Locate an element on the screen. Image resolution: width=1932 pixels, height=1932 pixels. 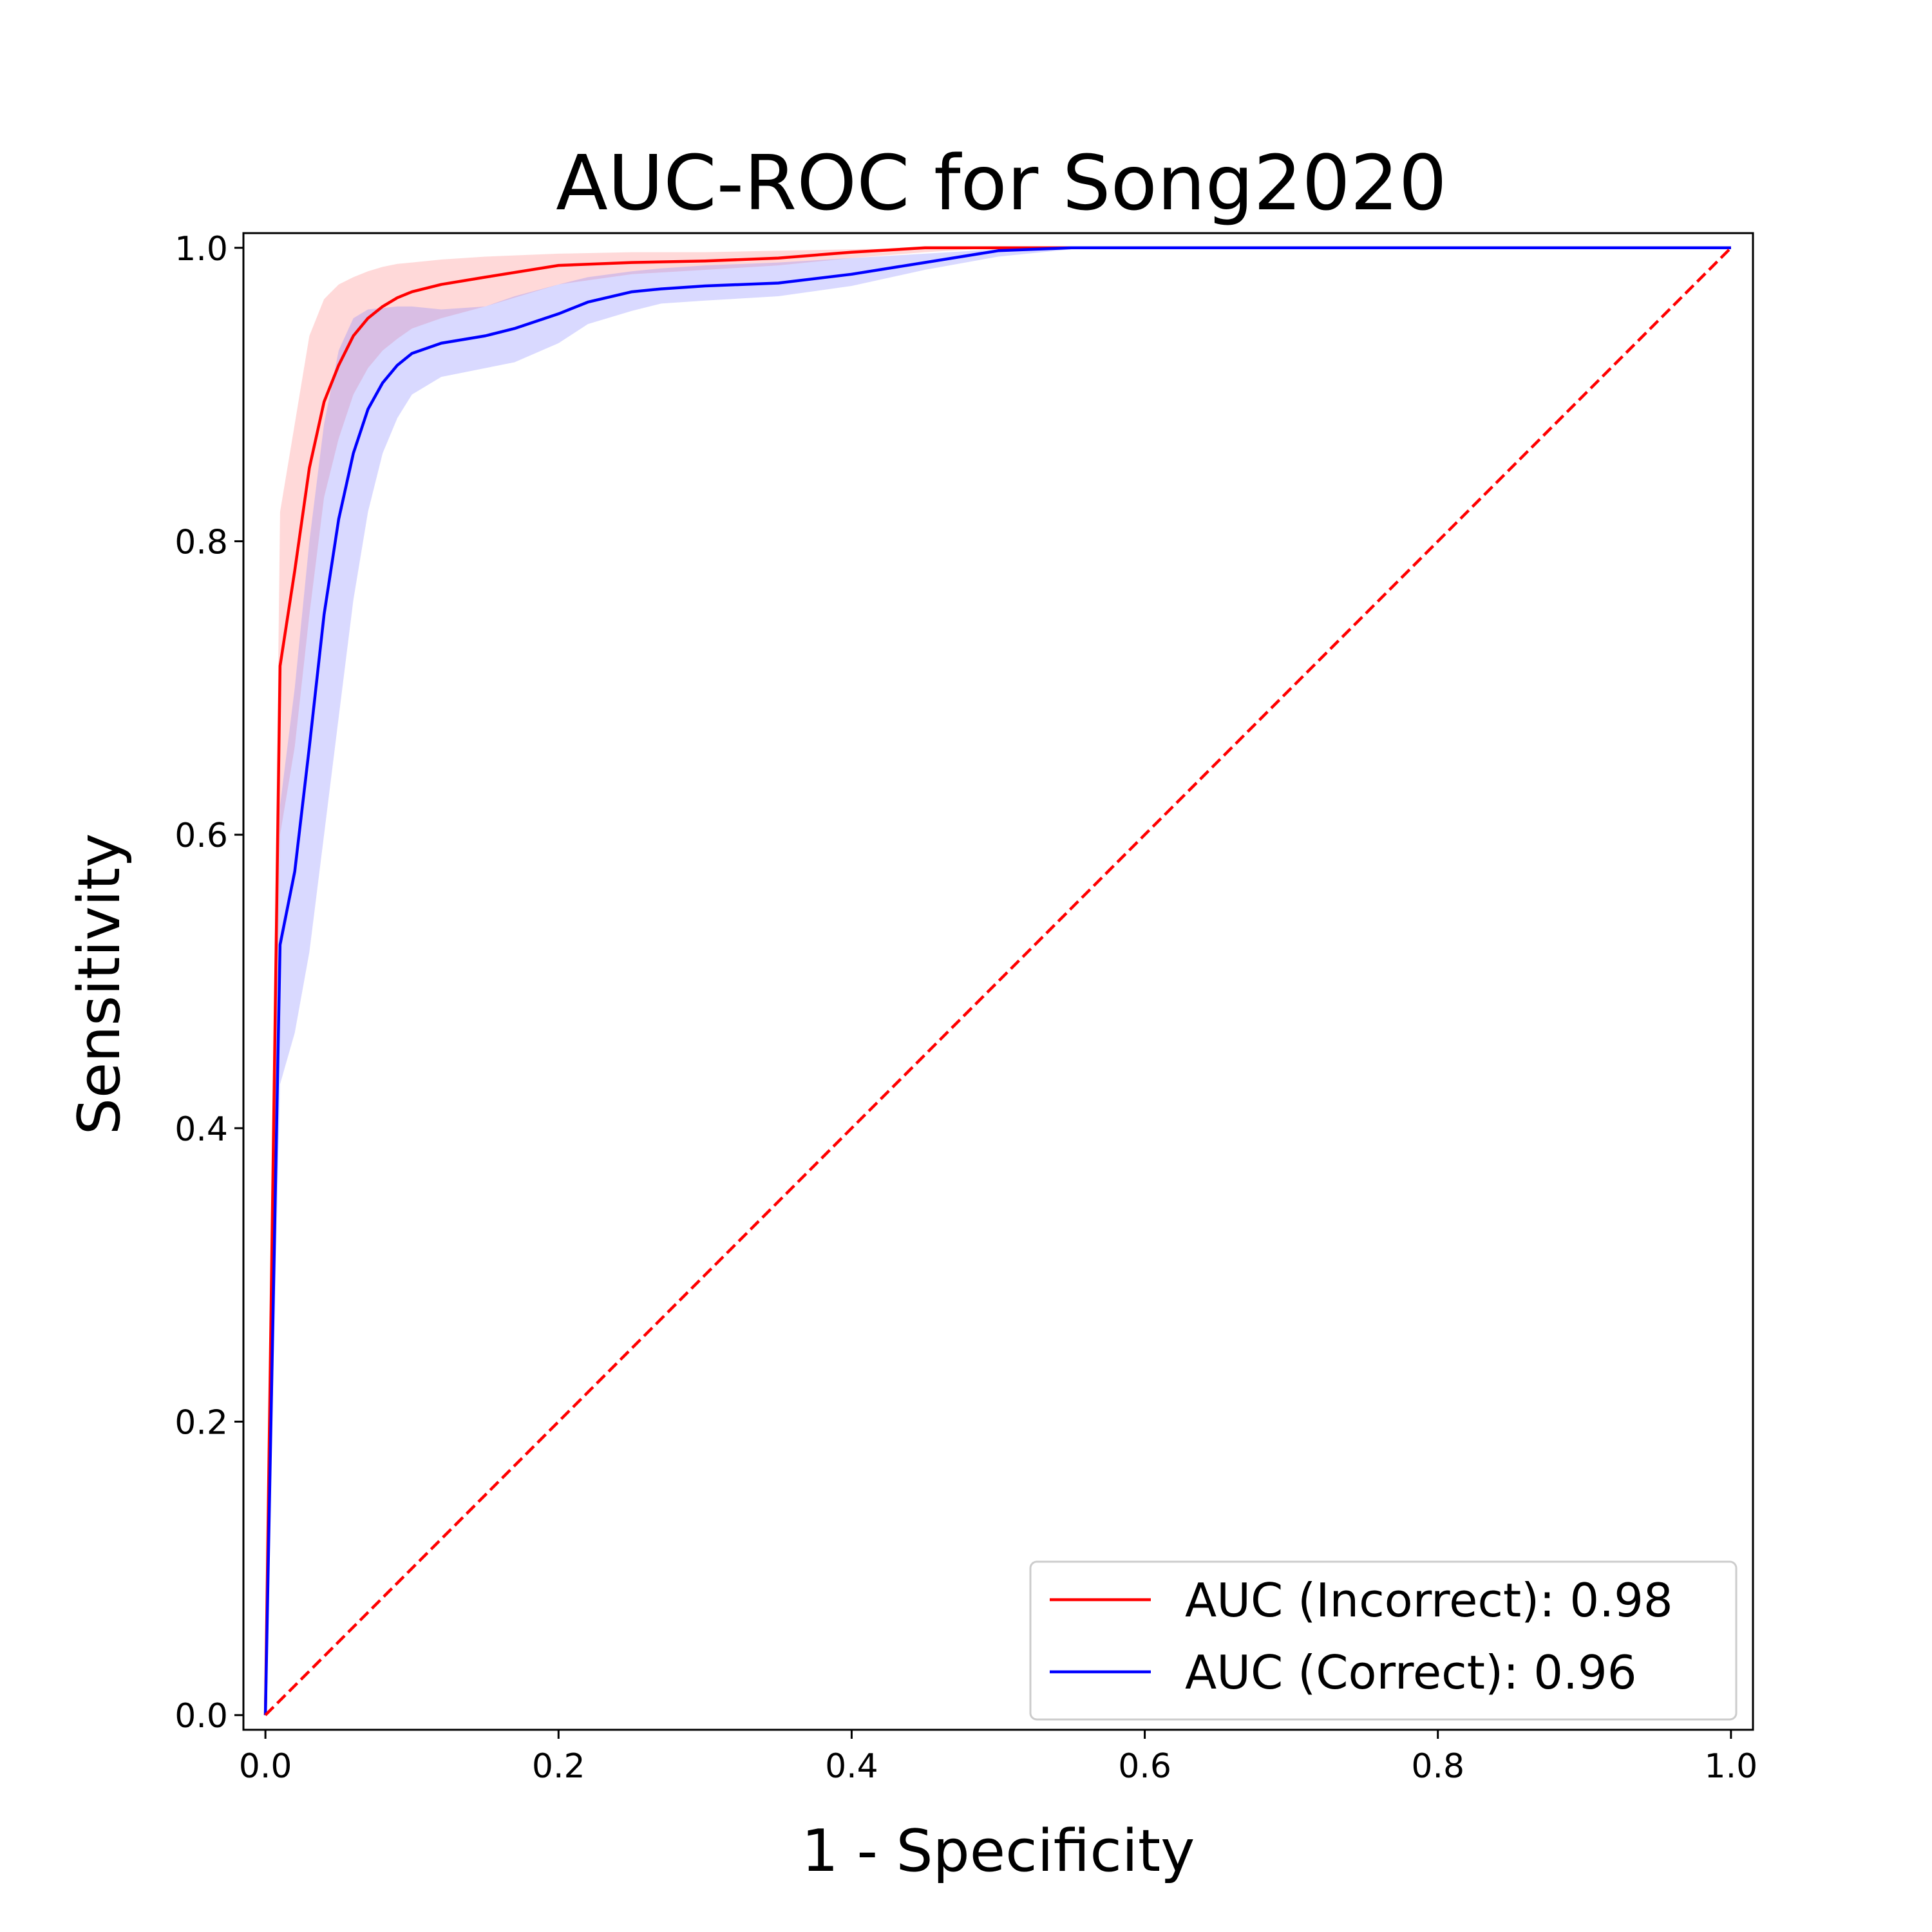
legend: AUC (Incorrect): 0.98 AUC (Correct): 0.96 is located at coordinates (1384, 1640).